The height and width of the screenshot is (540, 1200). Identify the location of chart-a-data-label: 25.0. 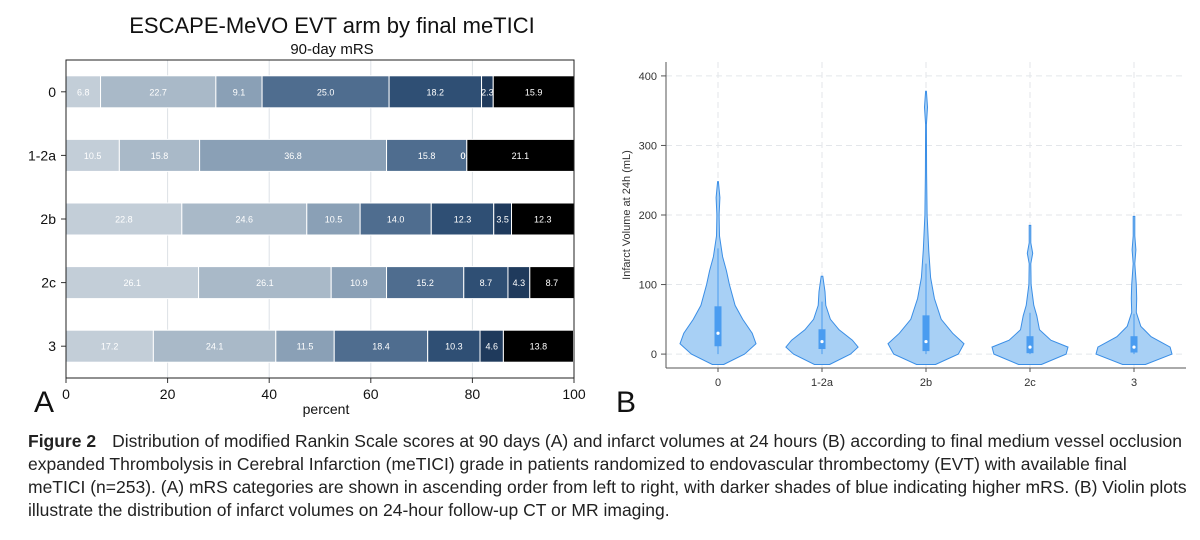
(326, 92).